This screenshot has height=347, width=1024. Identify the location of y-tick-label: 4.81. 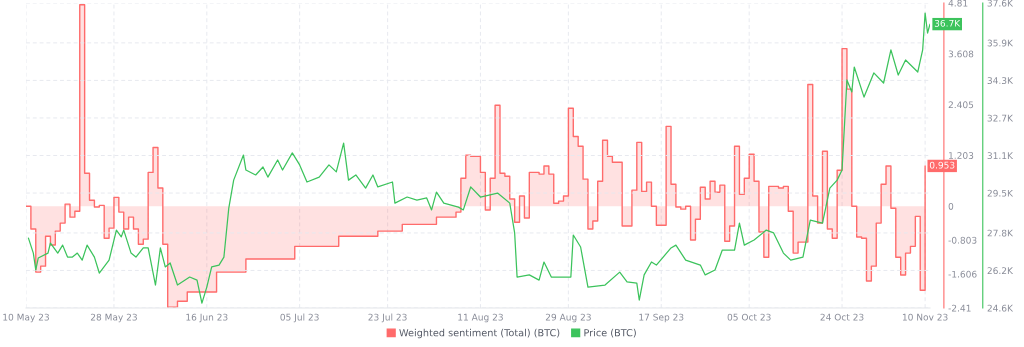
(958, 3).